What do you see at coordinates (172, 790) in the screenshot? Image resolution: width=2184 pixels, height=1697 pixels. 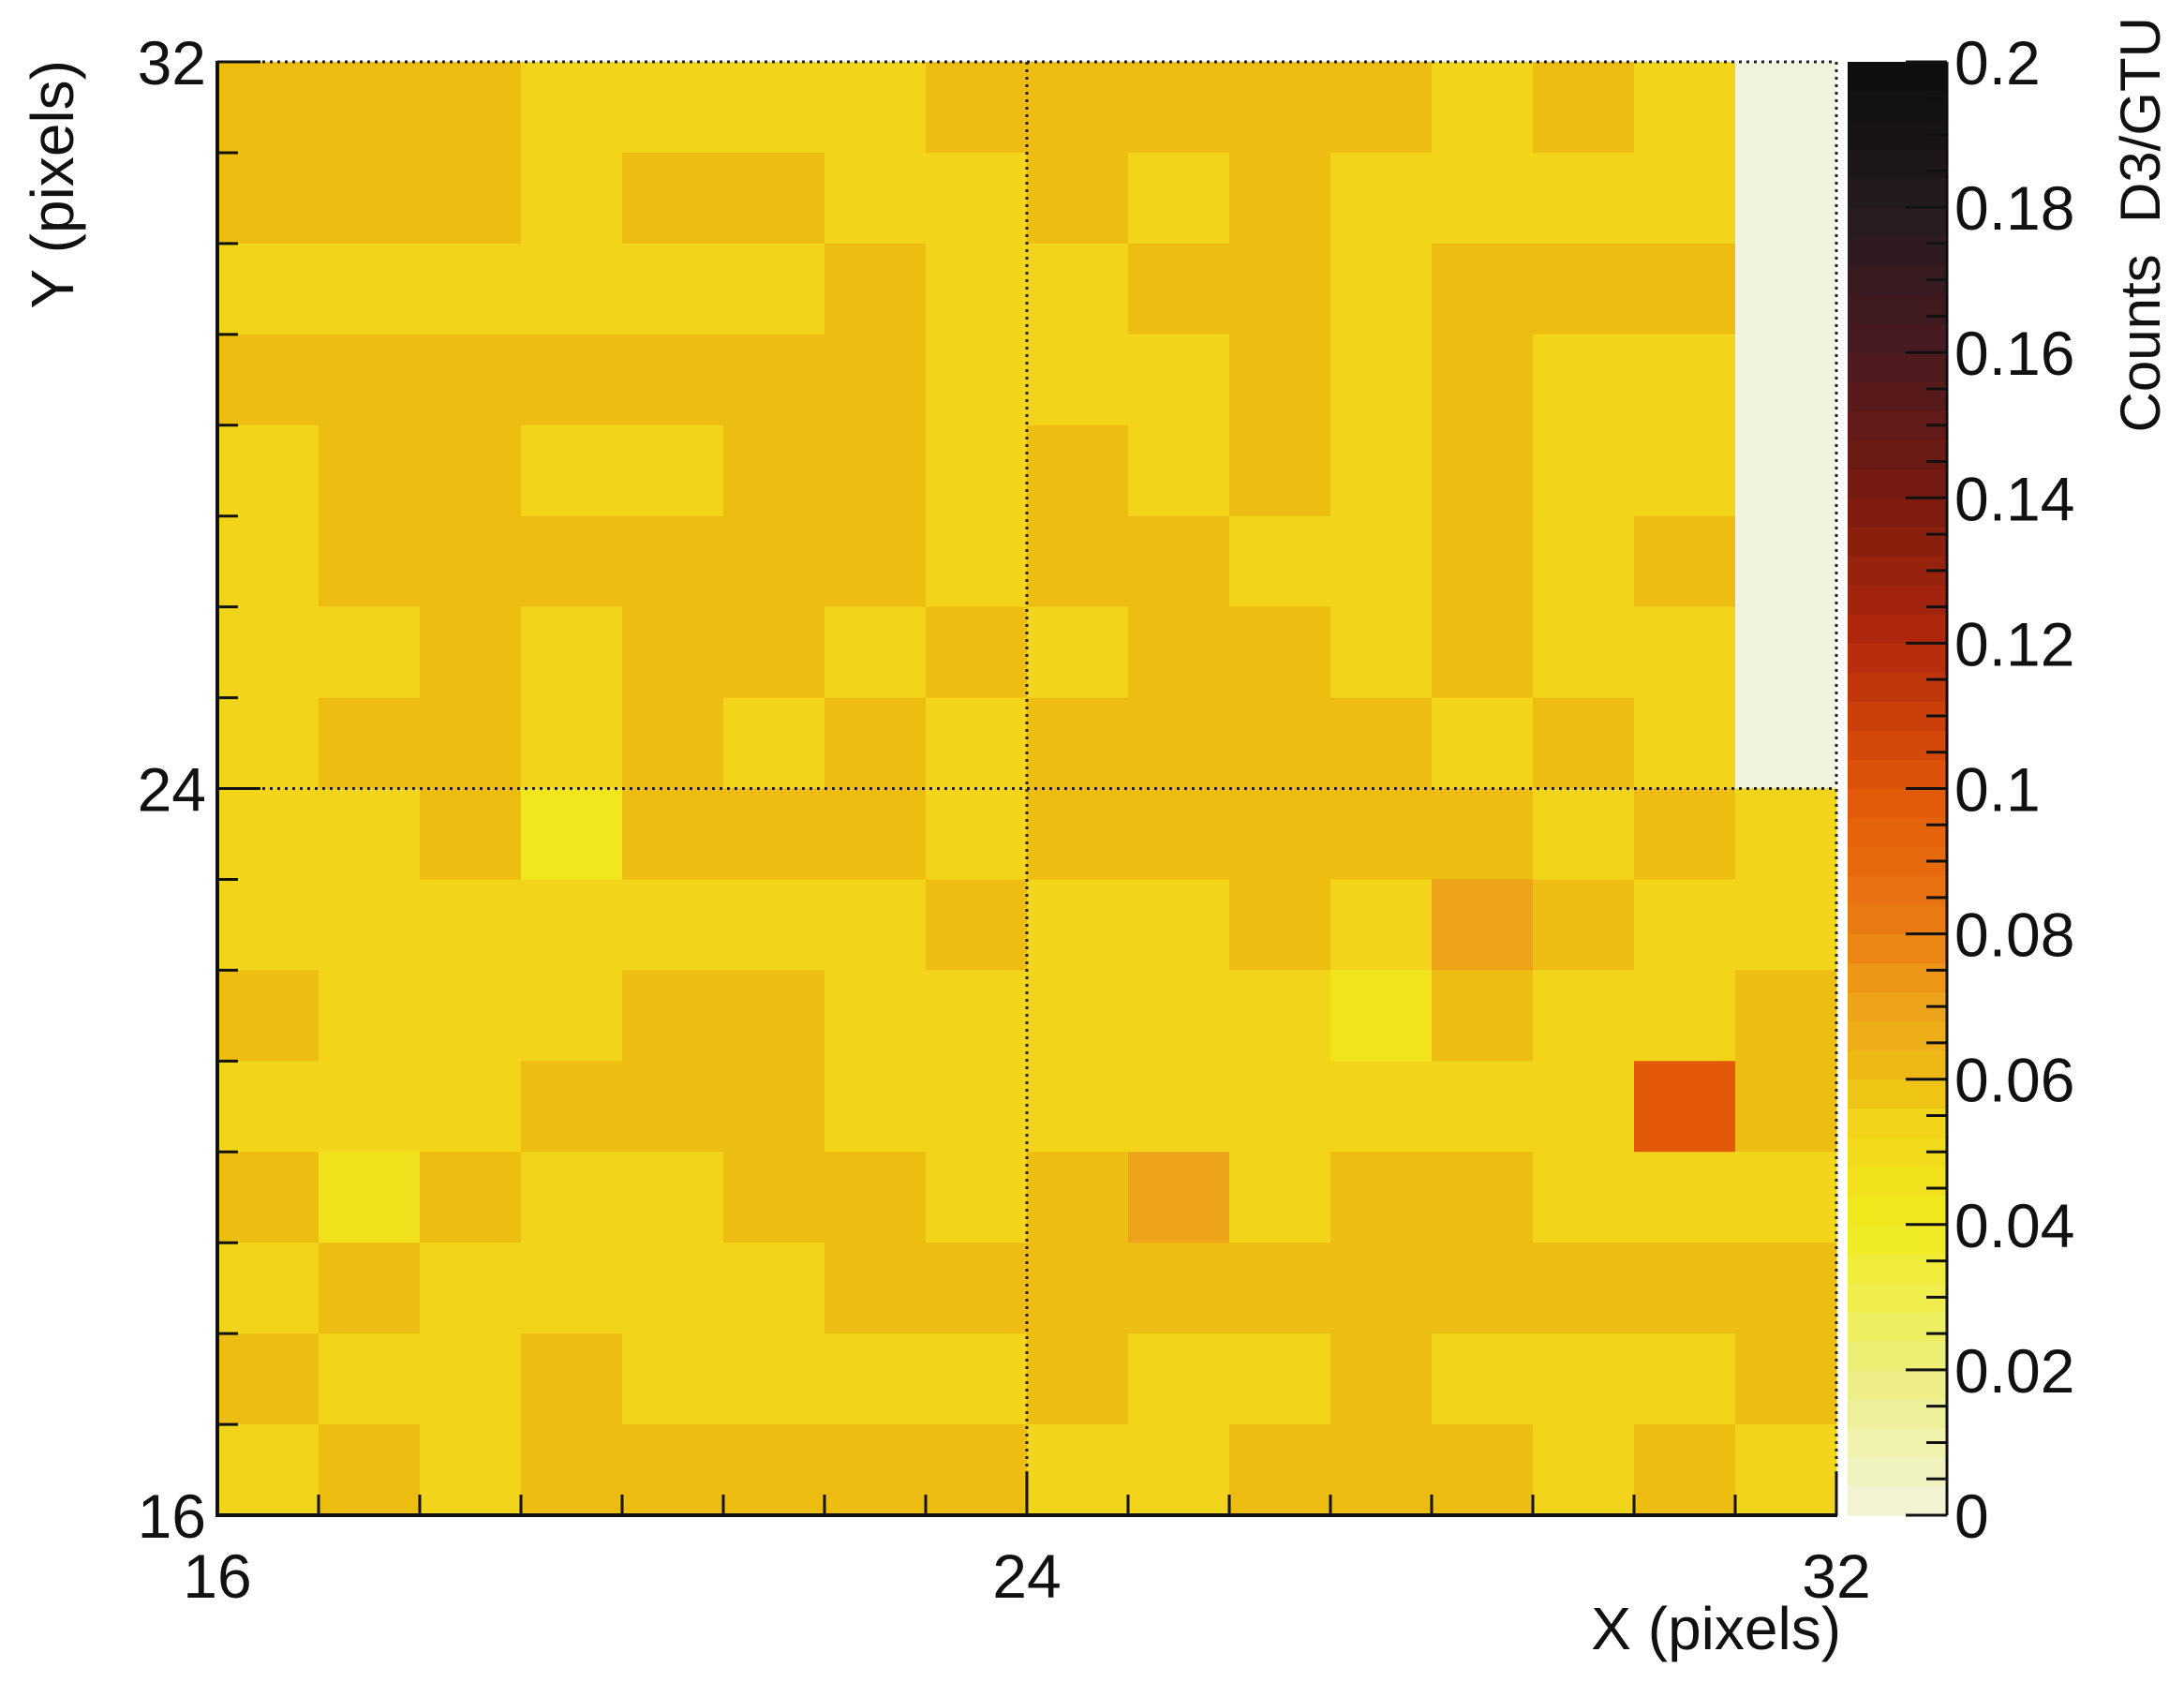 I see `y-tick-label: 24` at bounding box center [172, 790].